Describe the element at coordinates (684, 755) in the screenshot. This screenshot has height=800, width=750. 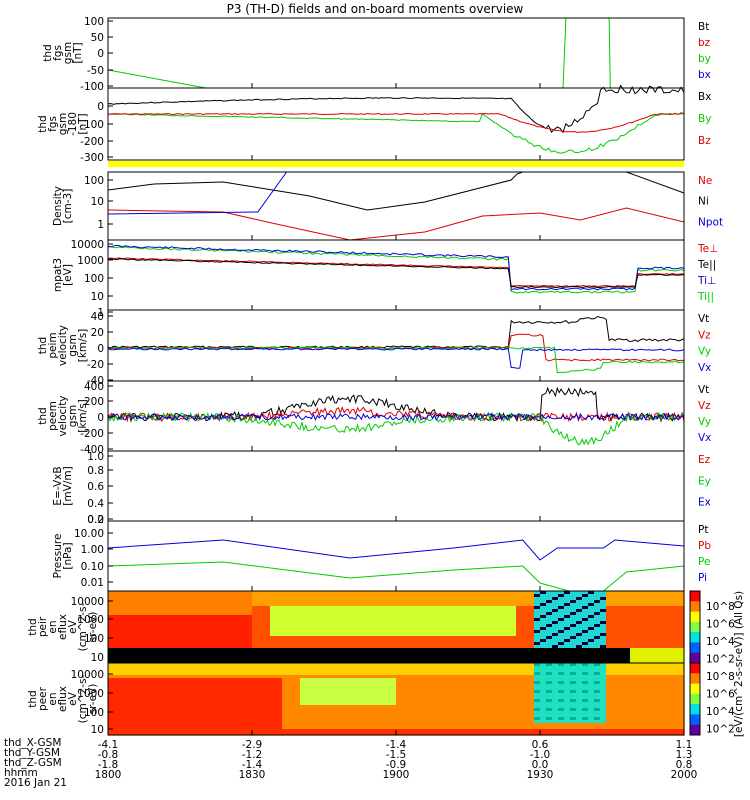
I see `footer-value: 1.3` at that location.